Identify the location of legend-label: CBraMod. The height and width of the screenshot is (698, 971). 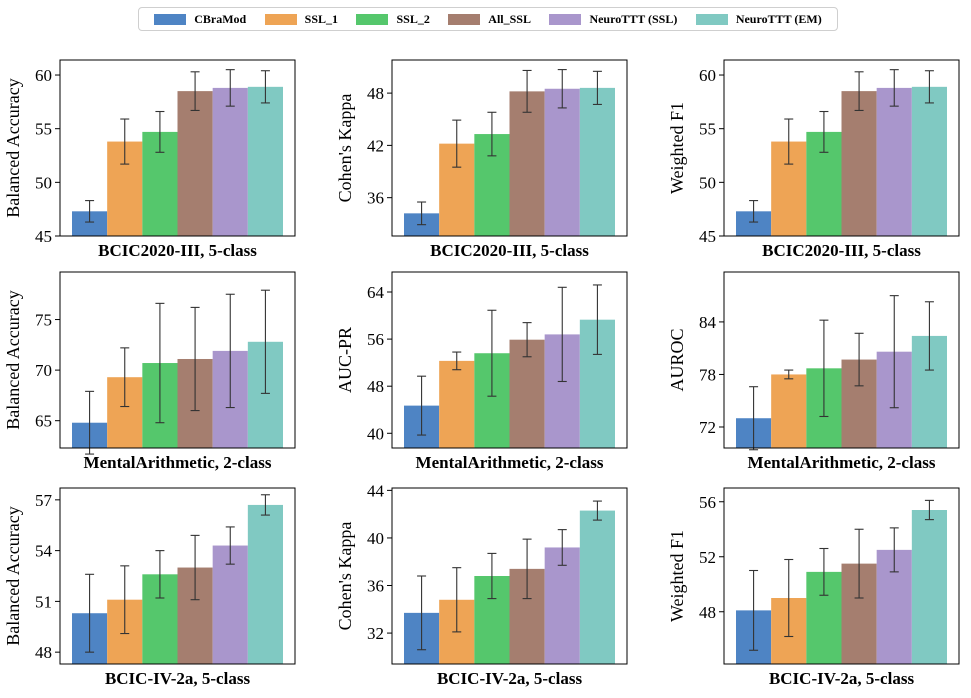
(220, 18).